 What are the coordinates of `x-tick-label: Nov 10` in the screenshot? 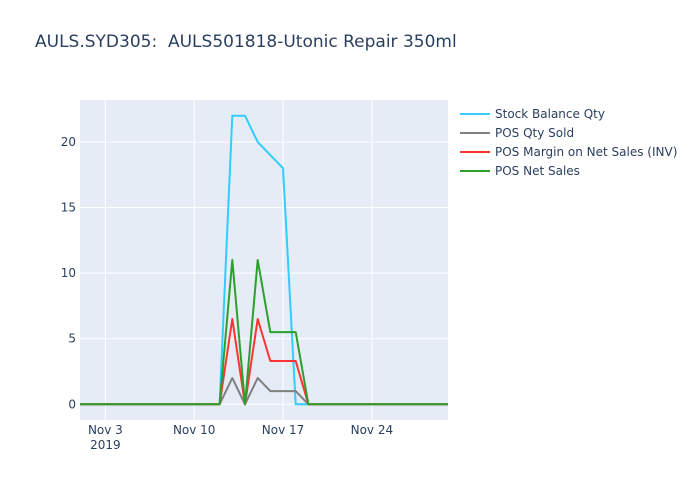 It's located at (194, 430).